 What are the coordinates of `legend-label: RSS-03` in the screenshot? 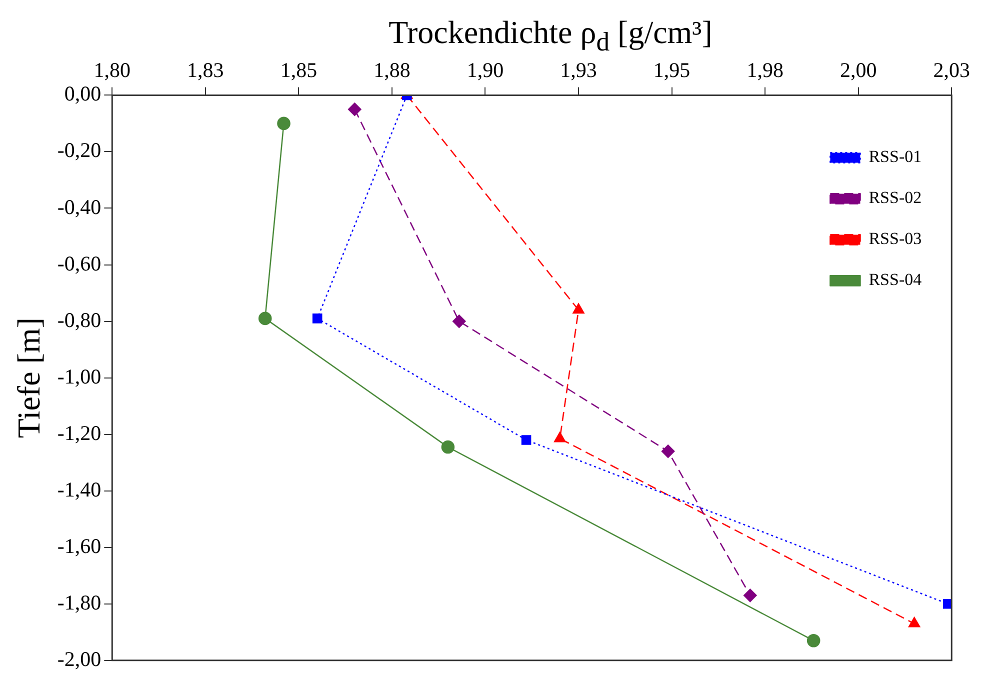 It's located at (895, 238).